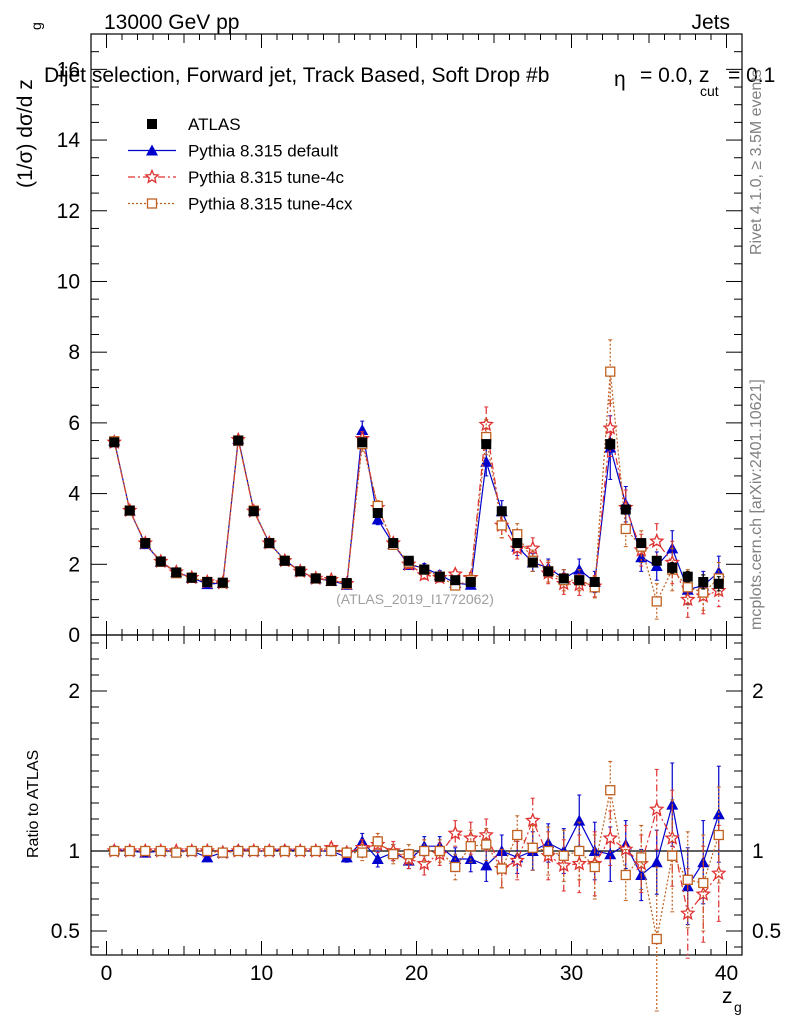  Describe the element at coordinates (726, 973) in the screenshot. I see `x-tick-label: 40` at that location.